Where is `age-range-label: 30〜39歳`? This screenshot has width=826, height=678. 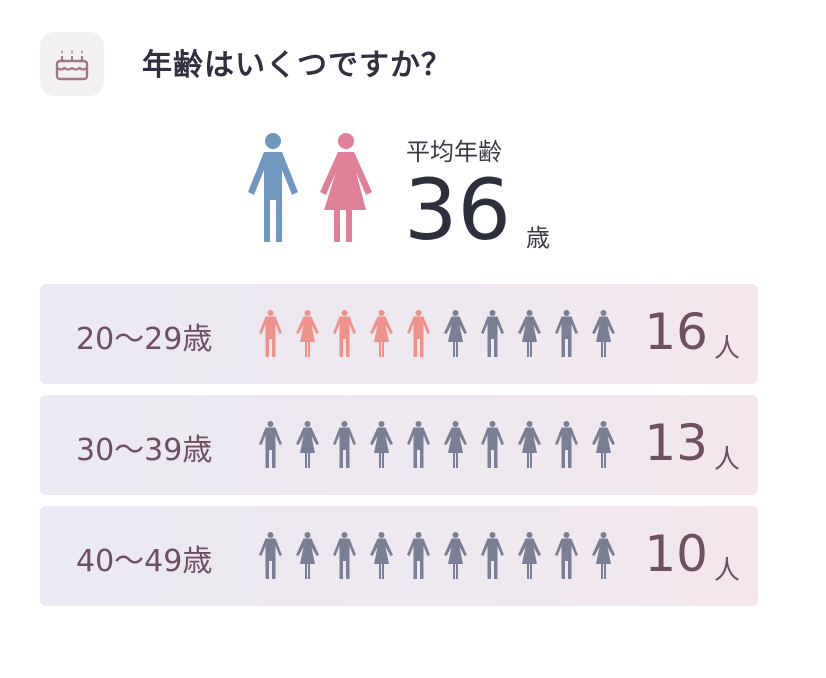 age-range-label: 30〜39歳 is located at coordinates (144, 450).